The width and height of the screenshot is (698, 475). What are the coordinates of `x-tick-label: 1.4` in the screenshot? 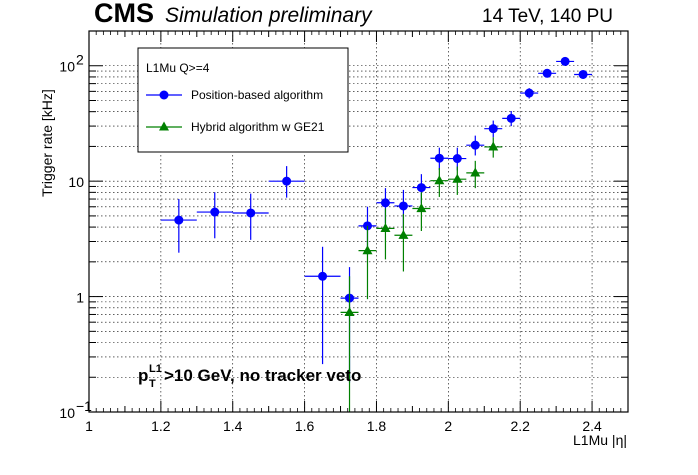 It's located at (233, 426).